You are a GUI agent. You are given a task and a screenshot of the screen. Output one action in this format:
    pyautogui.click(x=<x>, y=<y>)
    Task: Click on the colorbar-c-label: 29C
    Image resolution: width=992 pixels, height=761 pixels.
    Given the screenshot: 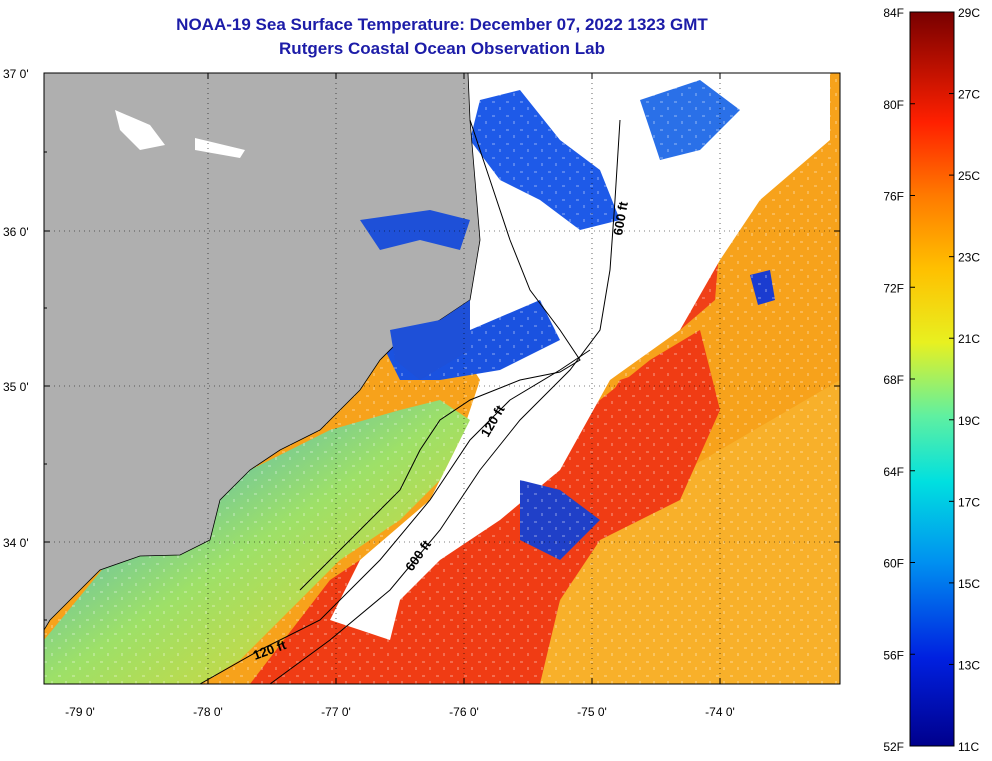 What is the action you would take?
    pyautogui.click(x=969, y=13)
    